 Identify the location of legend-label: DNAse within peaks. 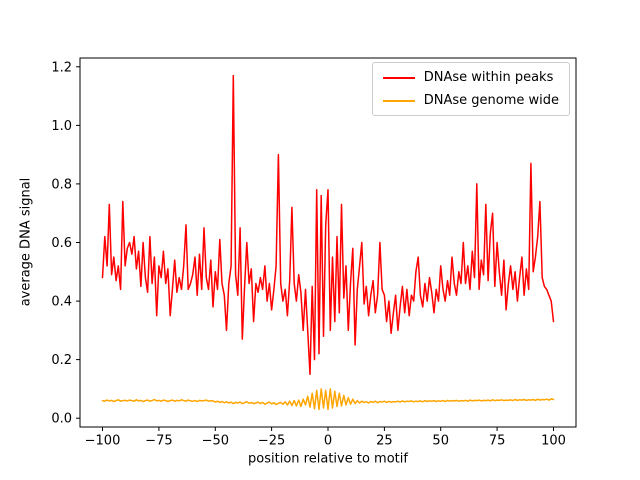
(488, 77).